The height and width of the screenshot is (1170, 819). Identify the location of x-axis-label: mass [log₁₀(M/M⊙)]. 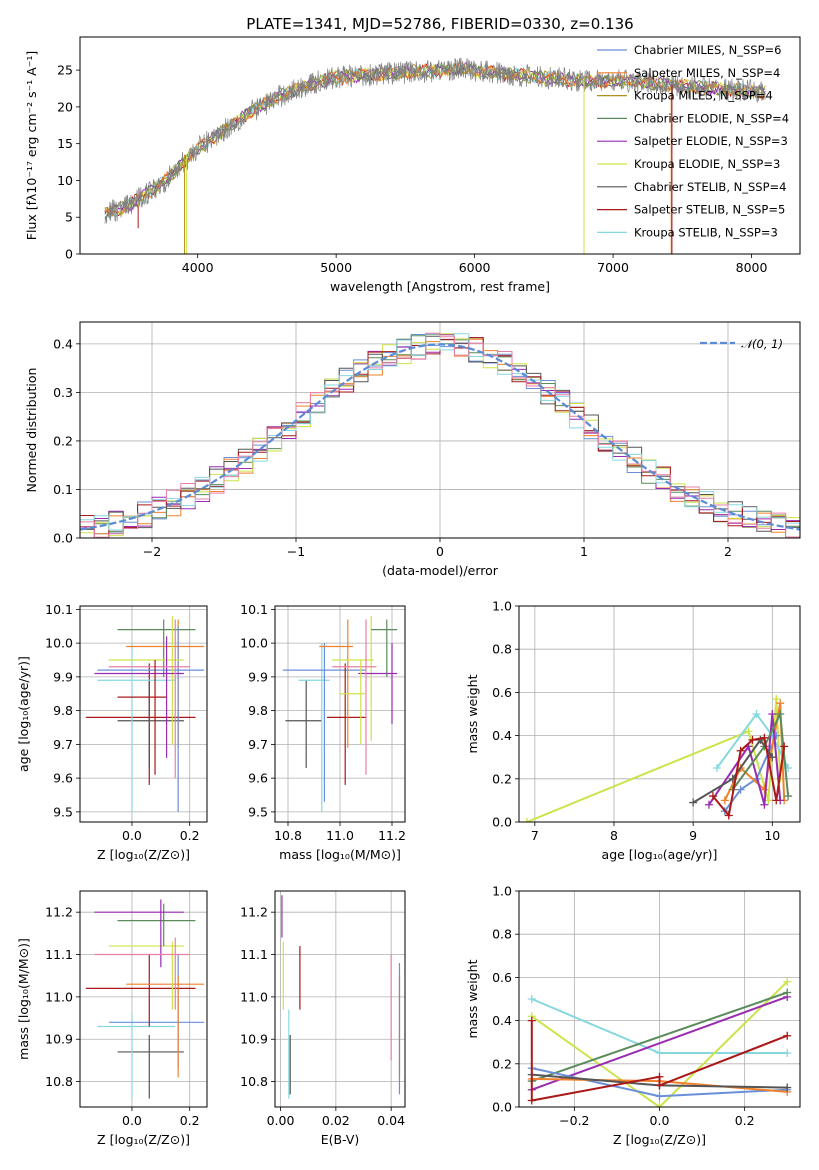
(340, 854).